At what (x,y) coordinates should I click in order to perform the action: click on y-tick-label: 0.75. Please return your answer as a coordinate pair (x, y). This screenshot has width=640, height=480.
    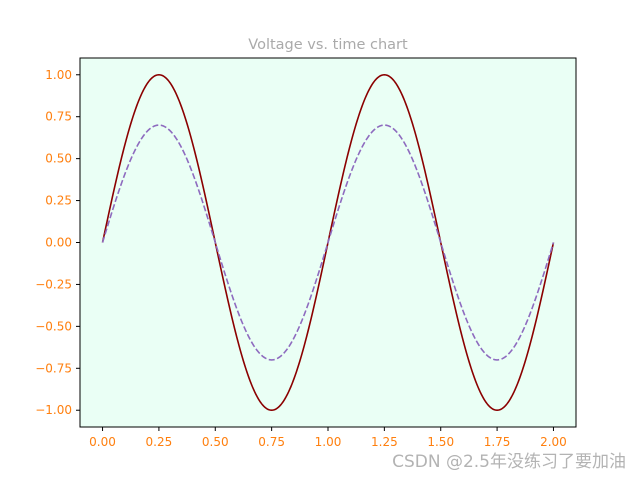
    Looking at the image, I should click on (58, 117).